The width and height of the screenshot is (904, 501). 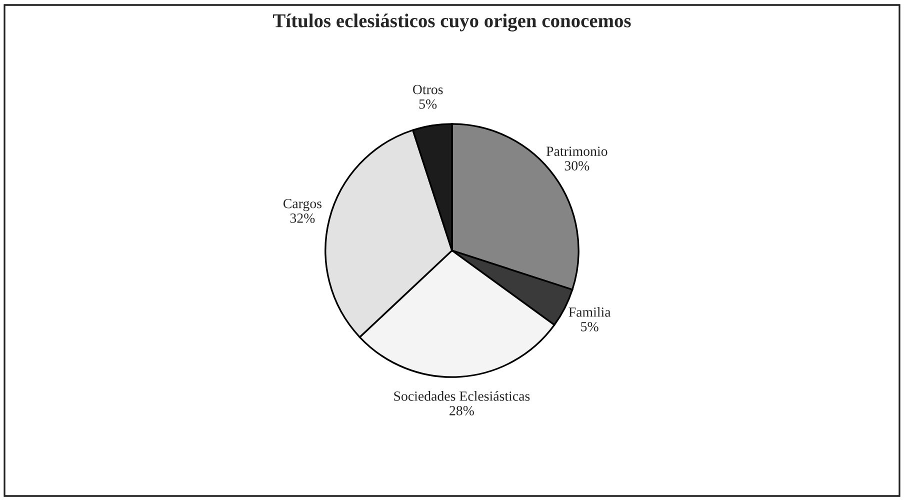 What do you see at coordinates (302, 218) in the screenshot?
I see `data-label: 32%` at bounding box center [302, 218].